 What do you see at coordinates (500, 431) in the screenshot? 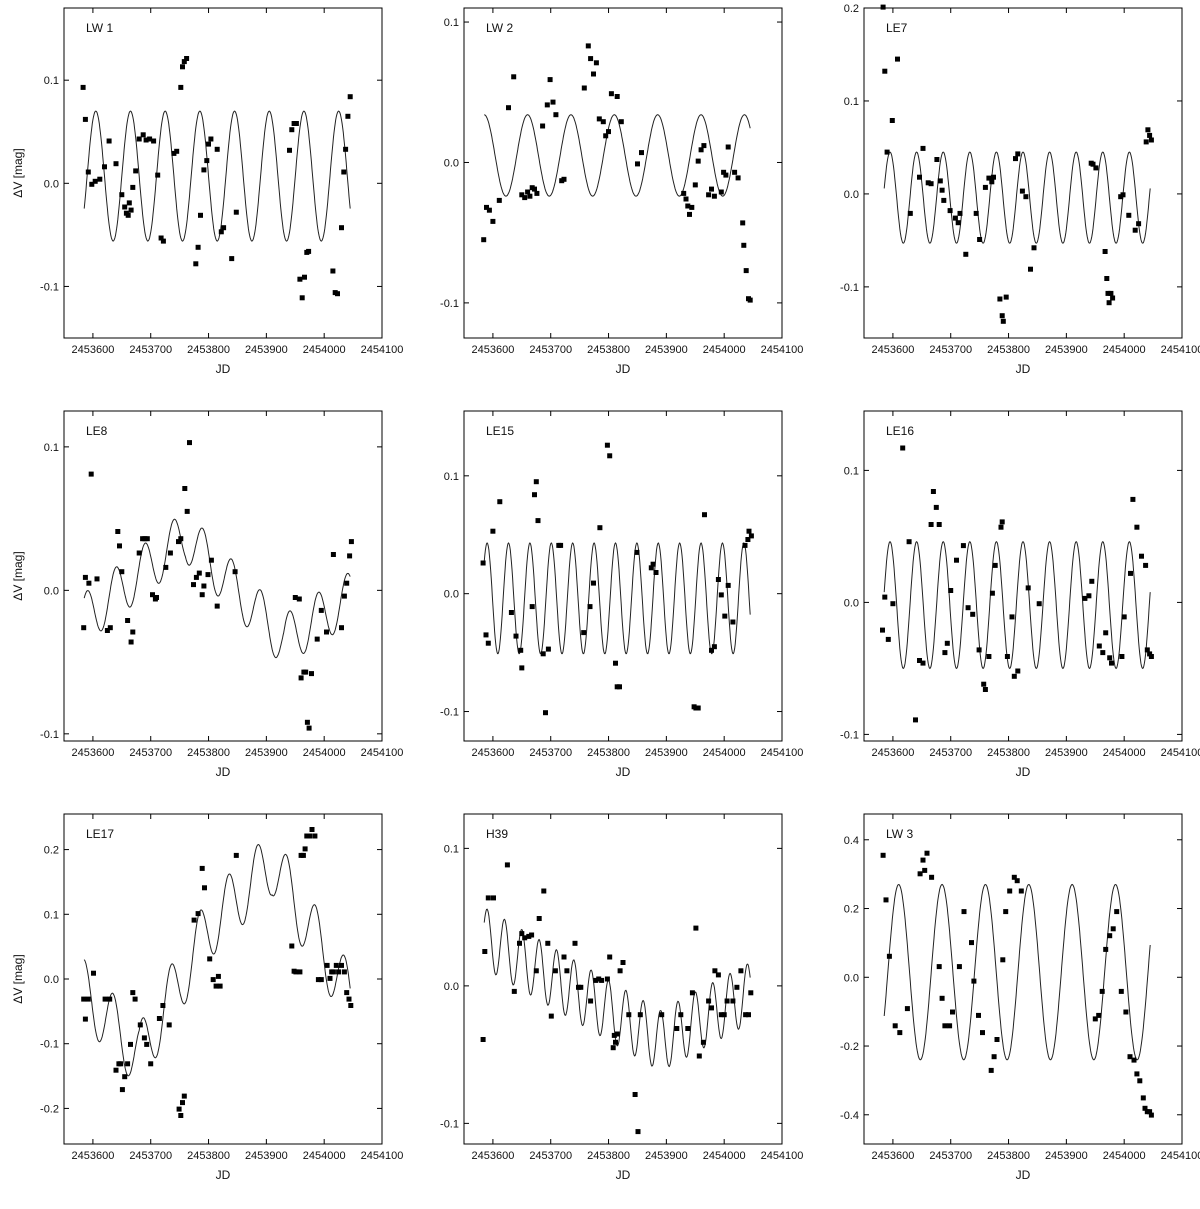
I see `panel-title: LE15` at bounding box center [500, 431].